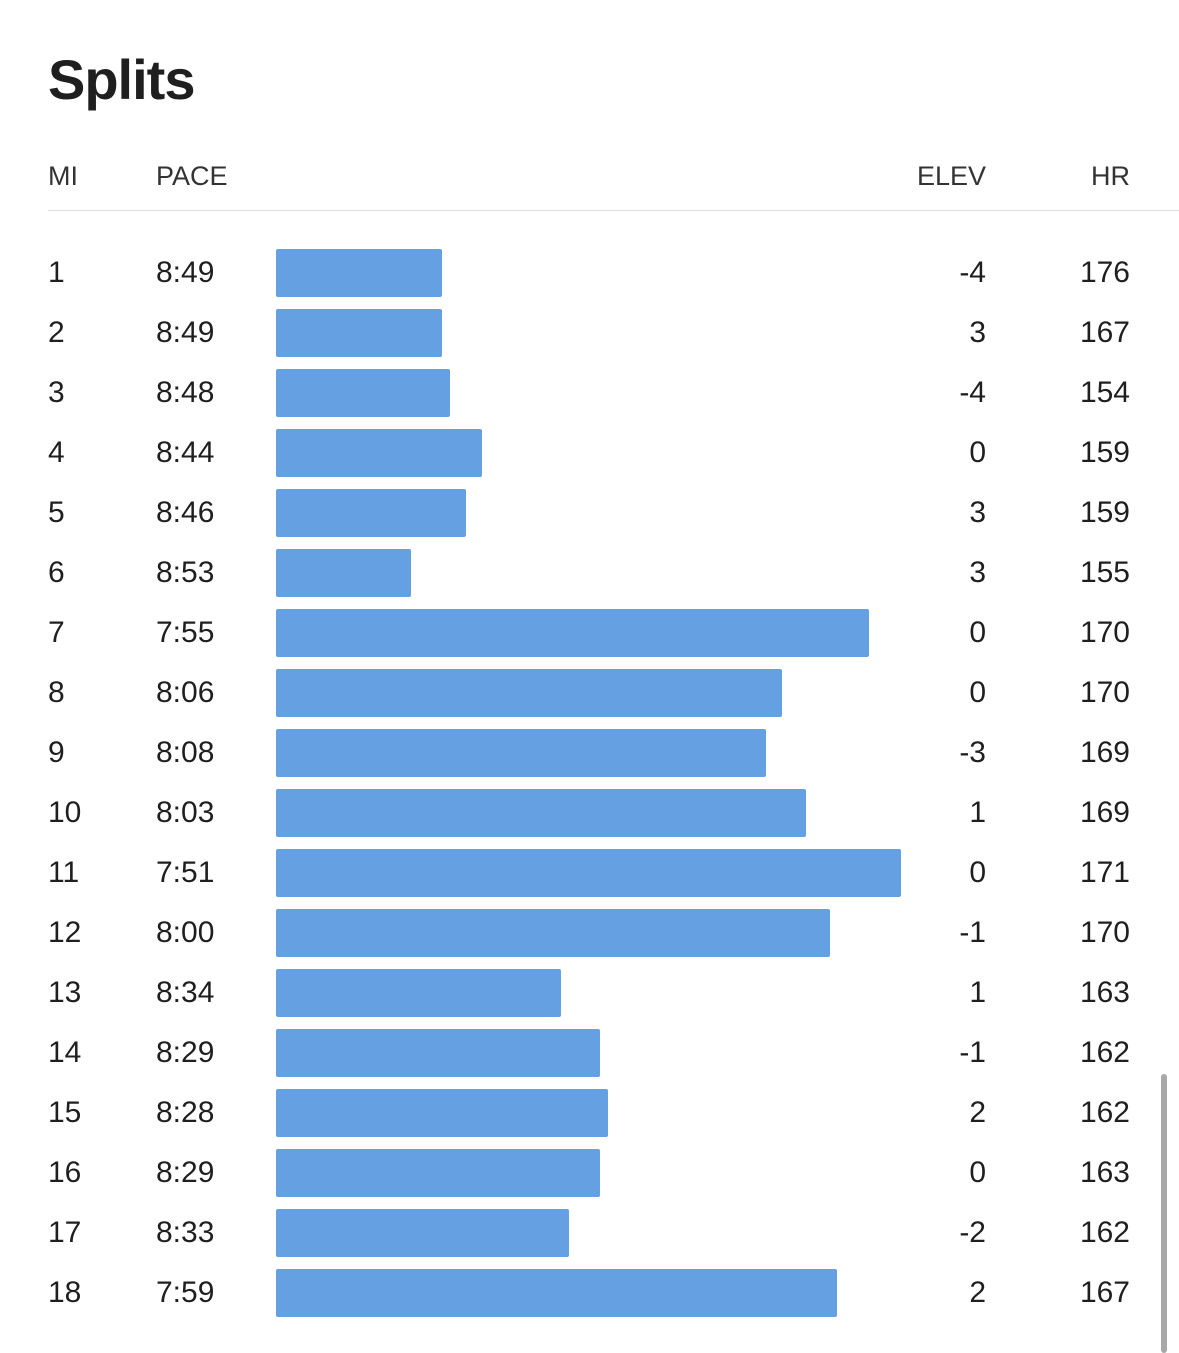 This screenshot has height=1353, width=1179. What do you see at coordinates (1110, 176) in the screenshot?
I see `header-hr: HR` at bounding box center [1110, 176].